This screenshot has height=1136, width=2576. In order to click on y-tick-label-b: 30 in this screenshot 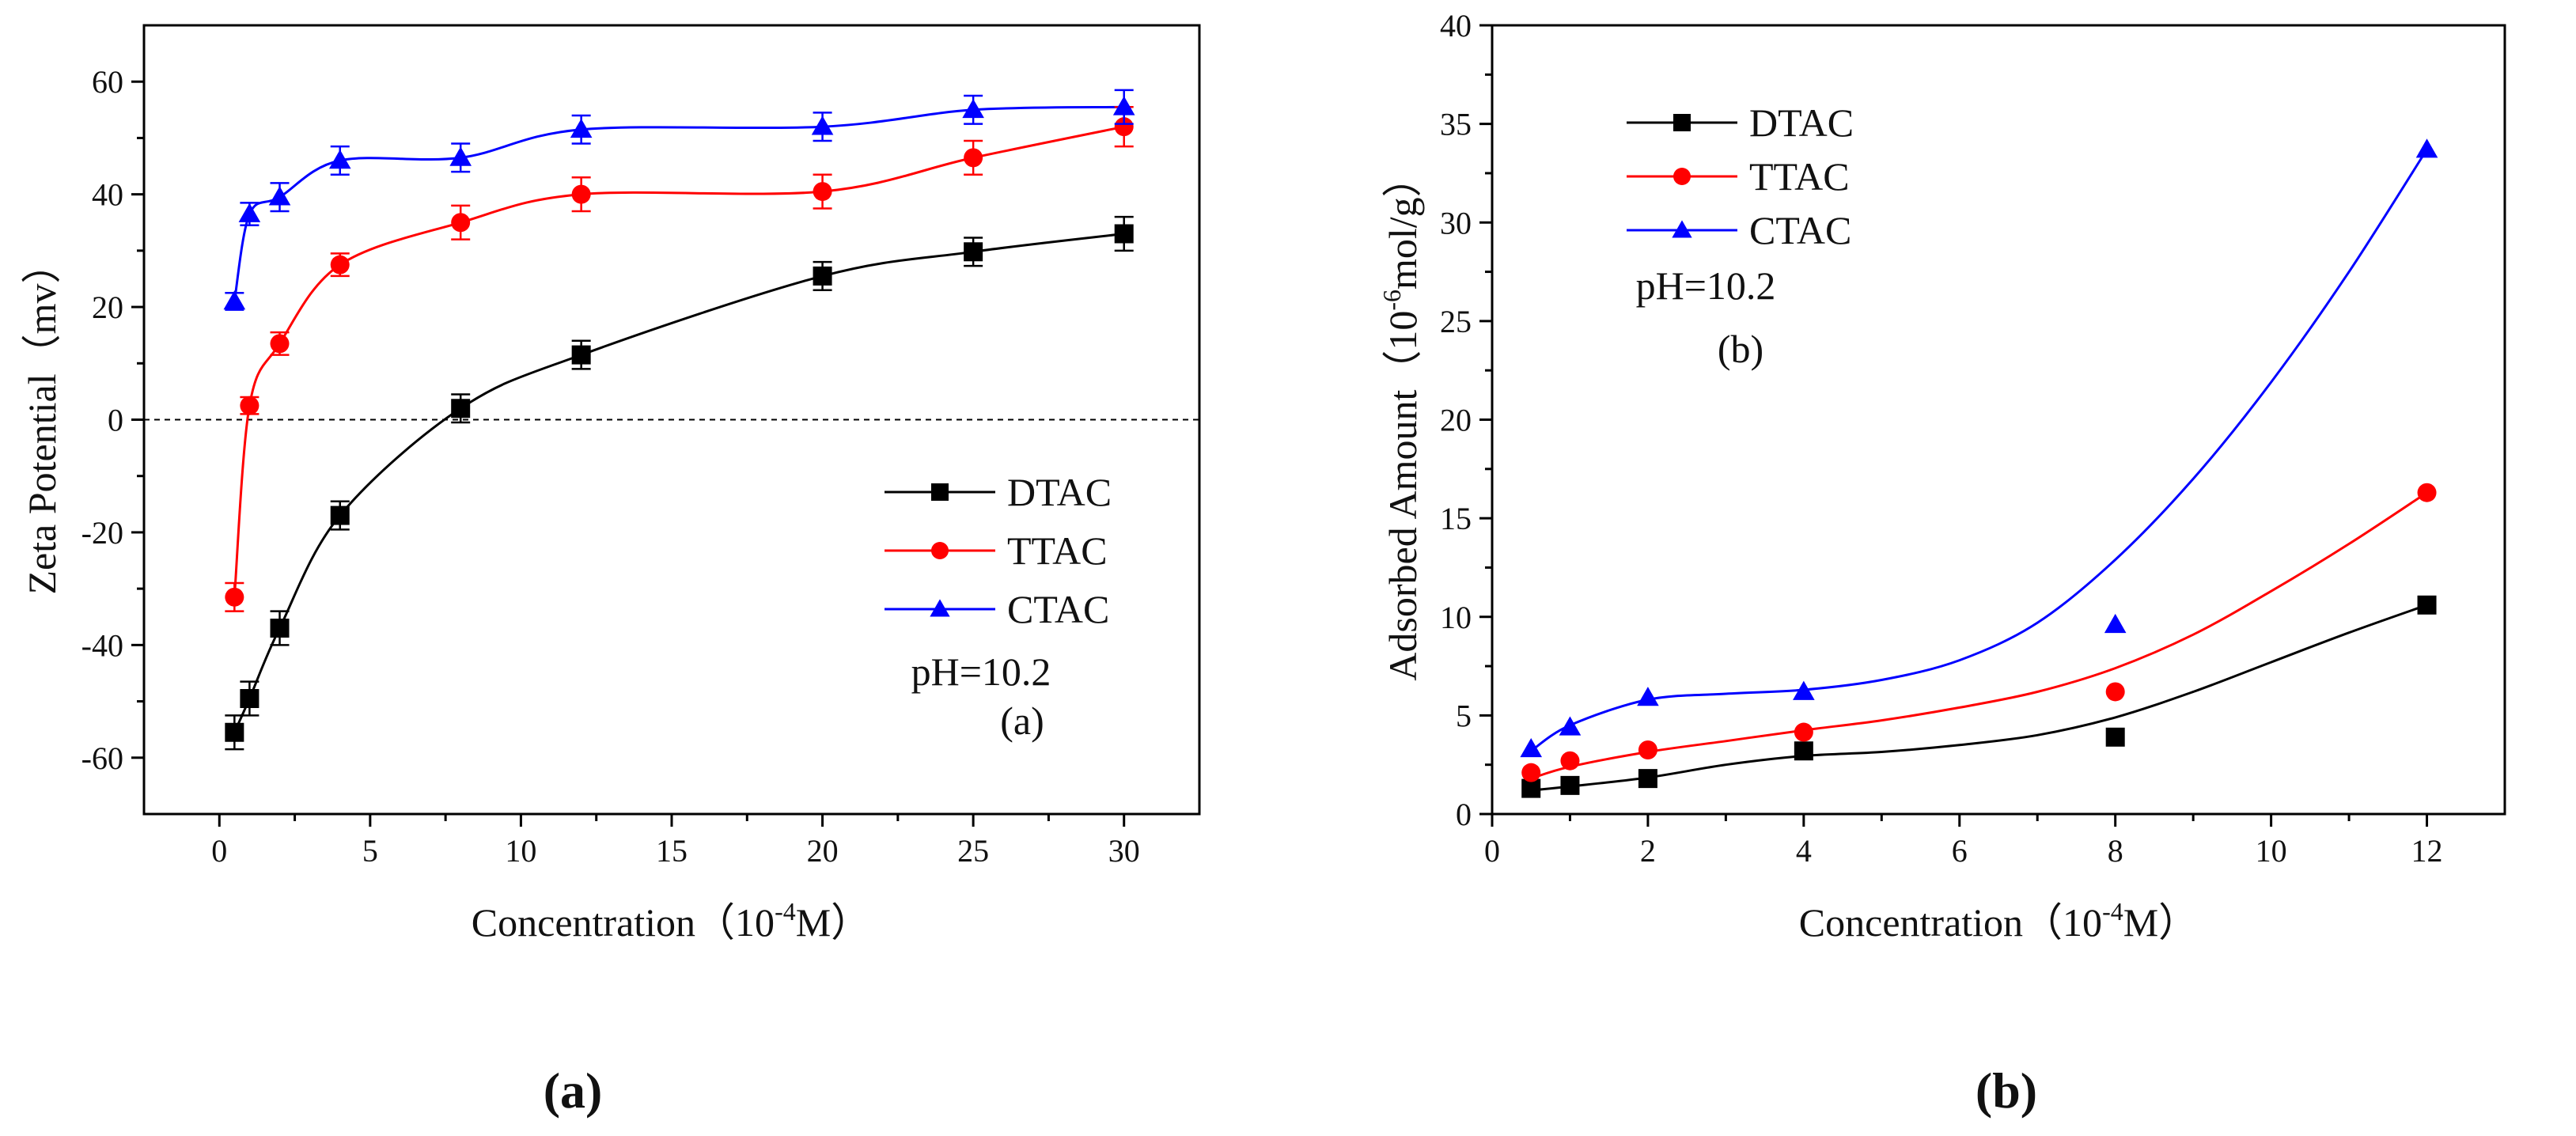, I will do `click(1456, 222)`.